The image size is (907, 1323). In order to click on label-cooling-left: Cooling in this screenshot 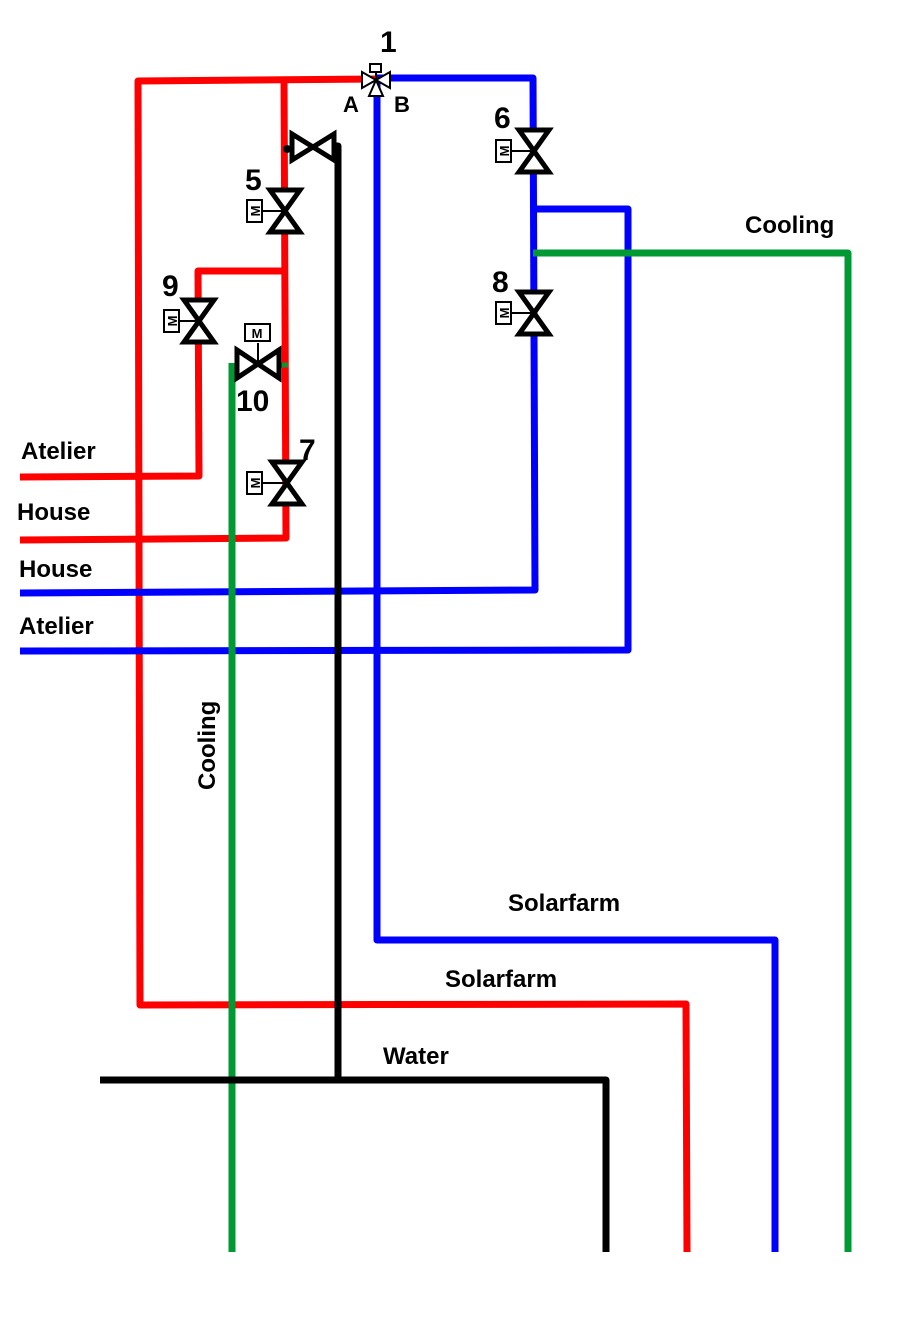, I will do `click(207, 745)`.